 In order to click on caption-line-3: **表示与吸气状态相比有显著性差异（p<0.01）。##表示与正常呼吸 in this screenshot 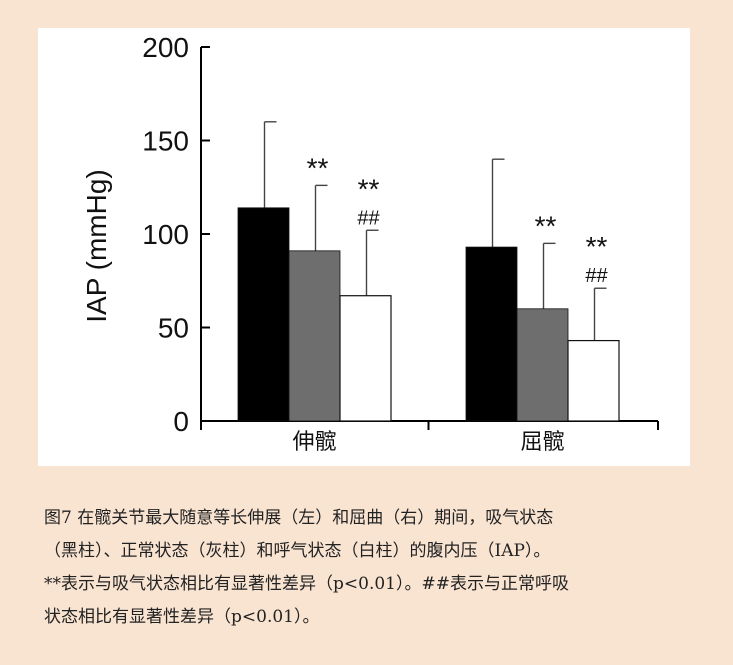, I will do `click(306, 584)`.